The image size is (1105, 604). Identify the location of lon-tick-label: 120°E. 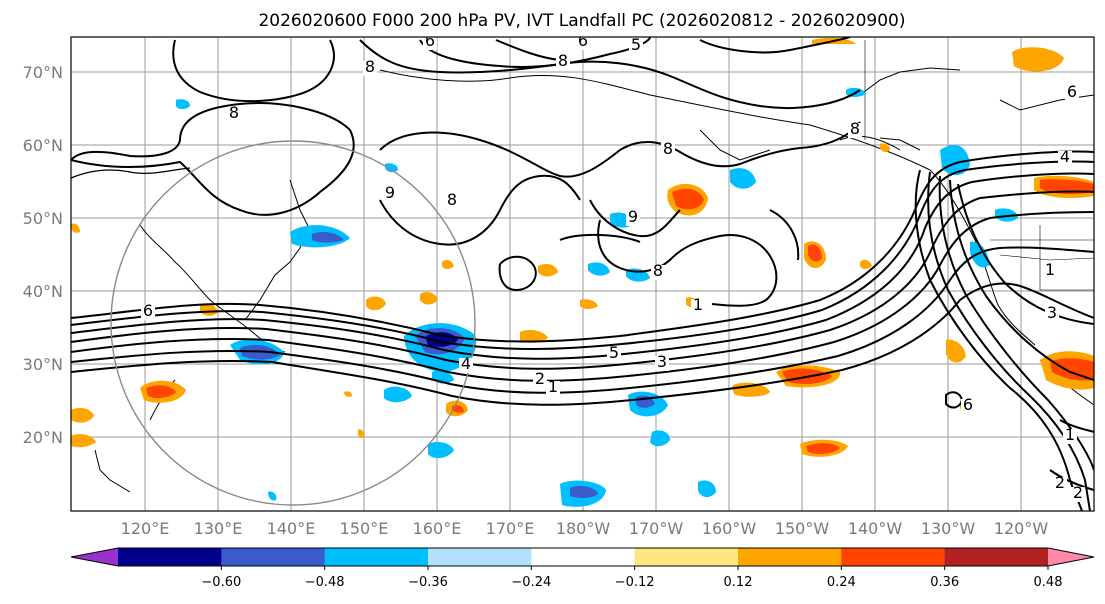
(145, 528).